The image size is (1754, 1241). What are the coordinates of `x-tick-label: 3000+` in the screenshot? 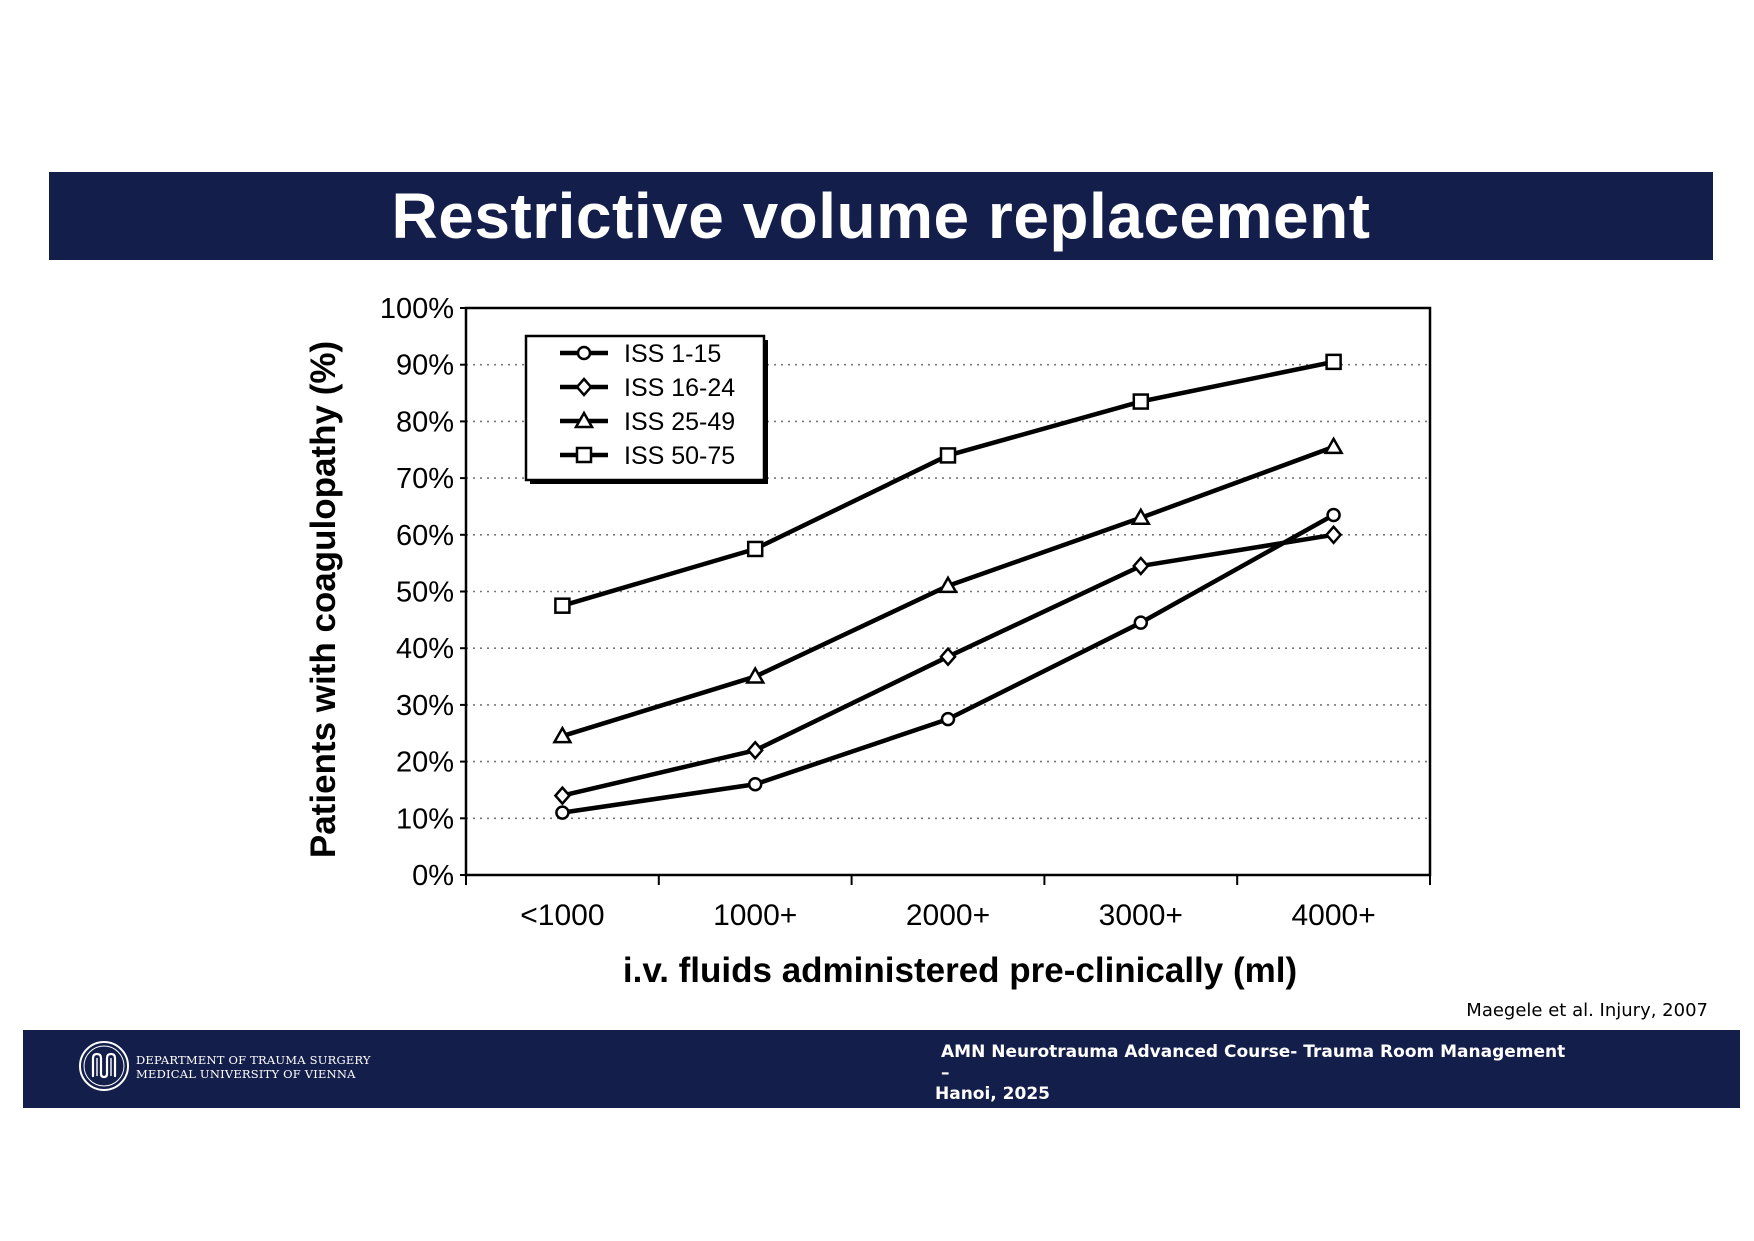 It's located at (1141, 915).